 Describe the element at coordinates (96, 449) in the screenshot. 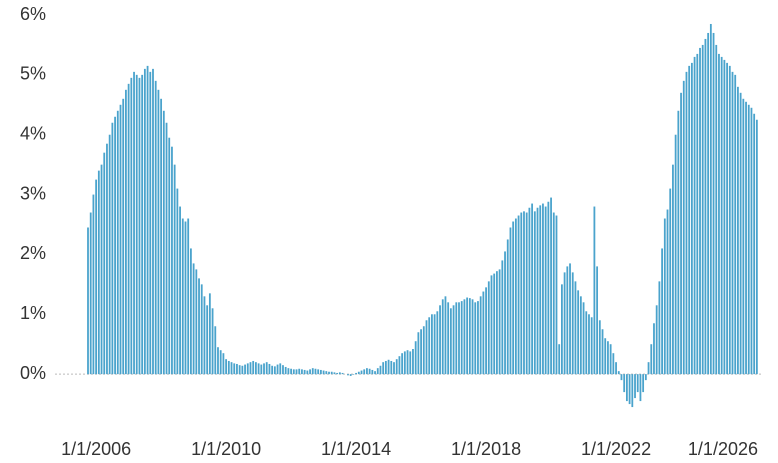

I see `x-tick-label: 1/1/2006` at that location.